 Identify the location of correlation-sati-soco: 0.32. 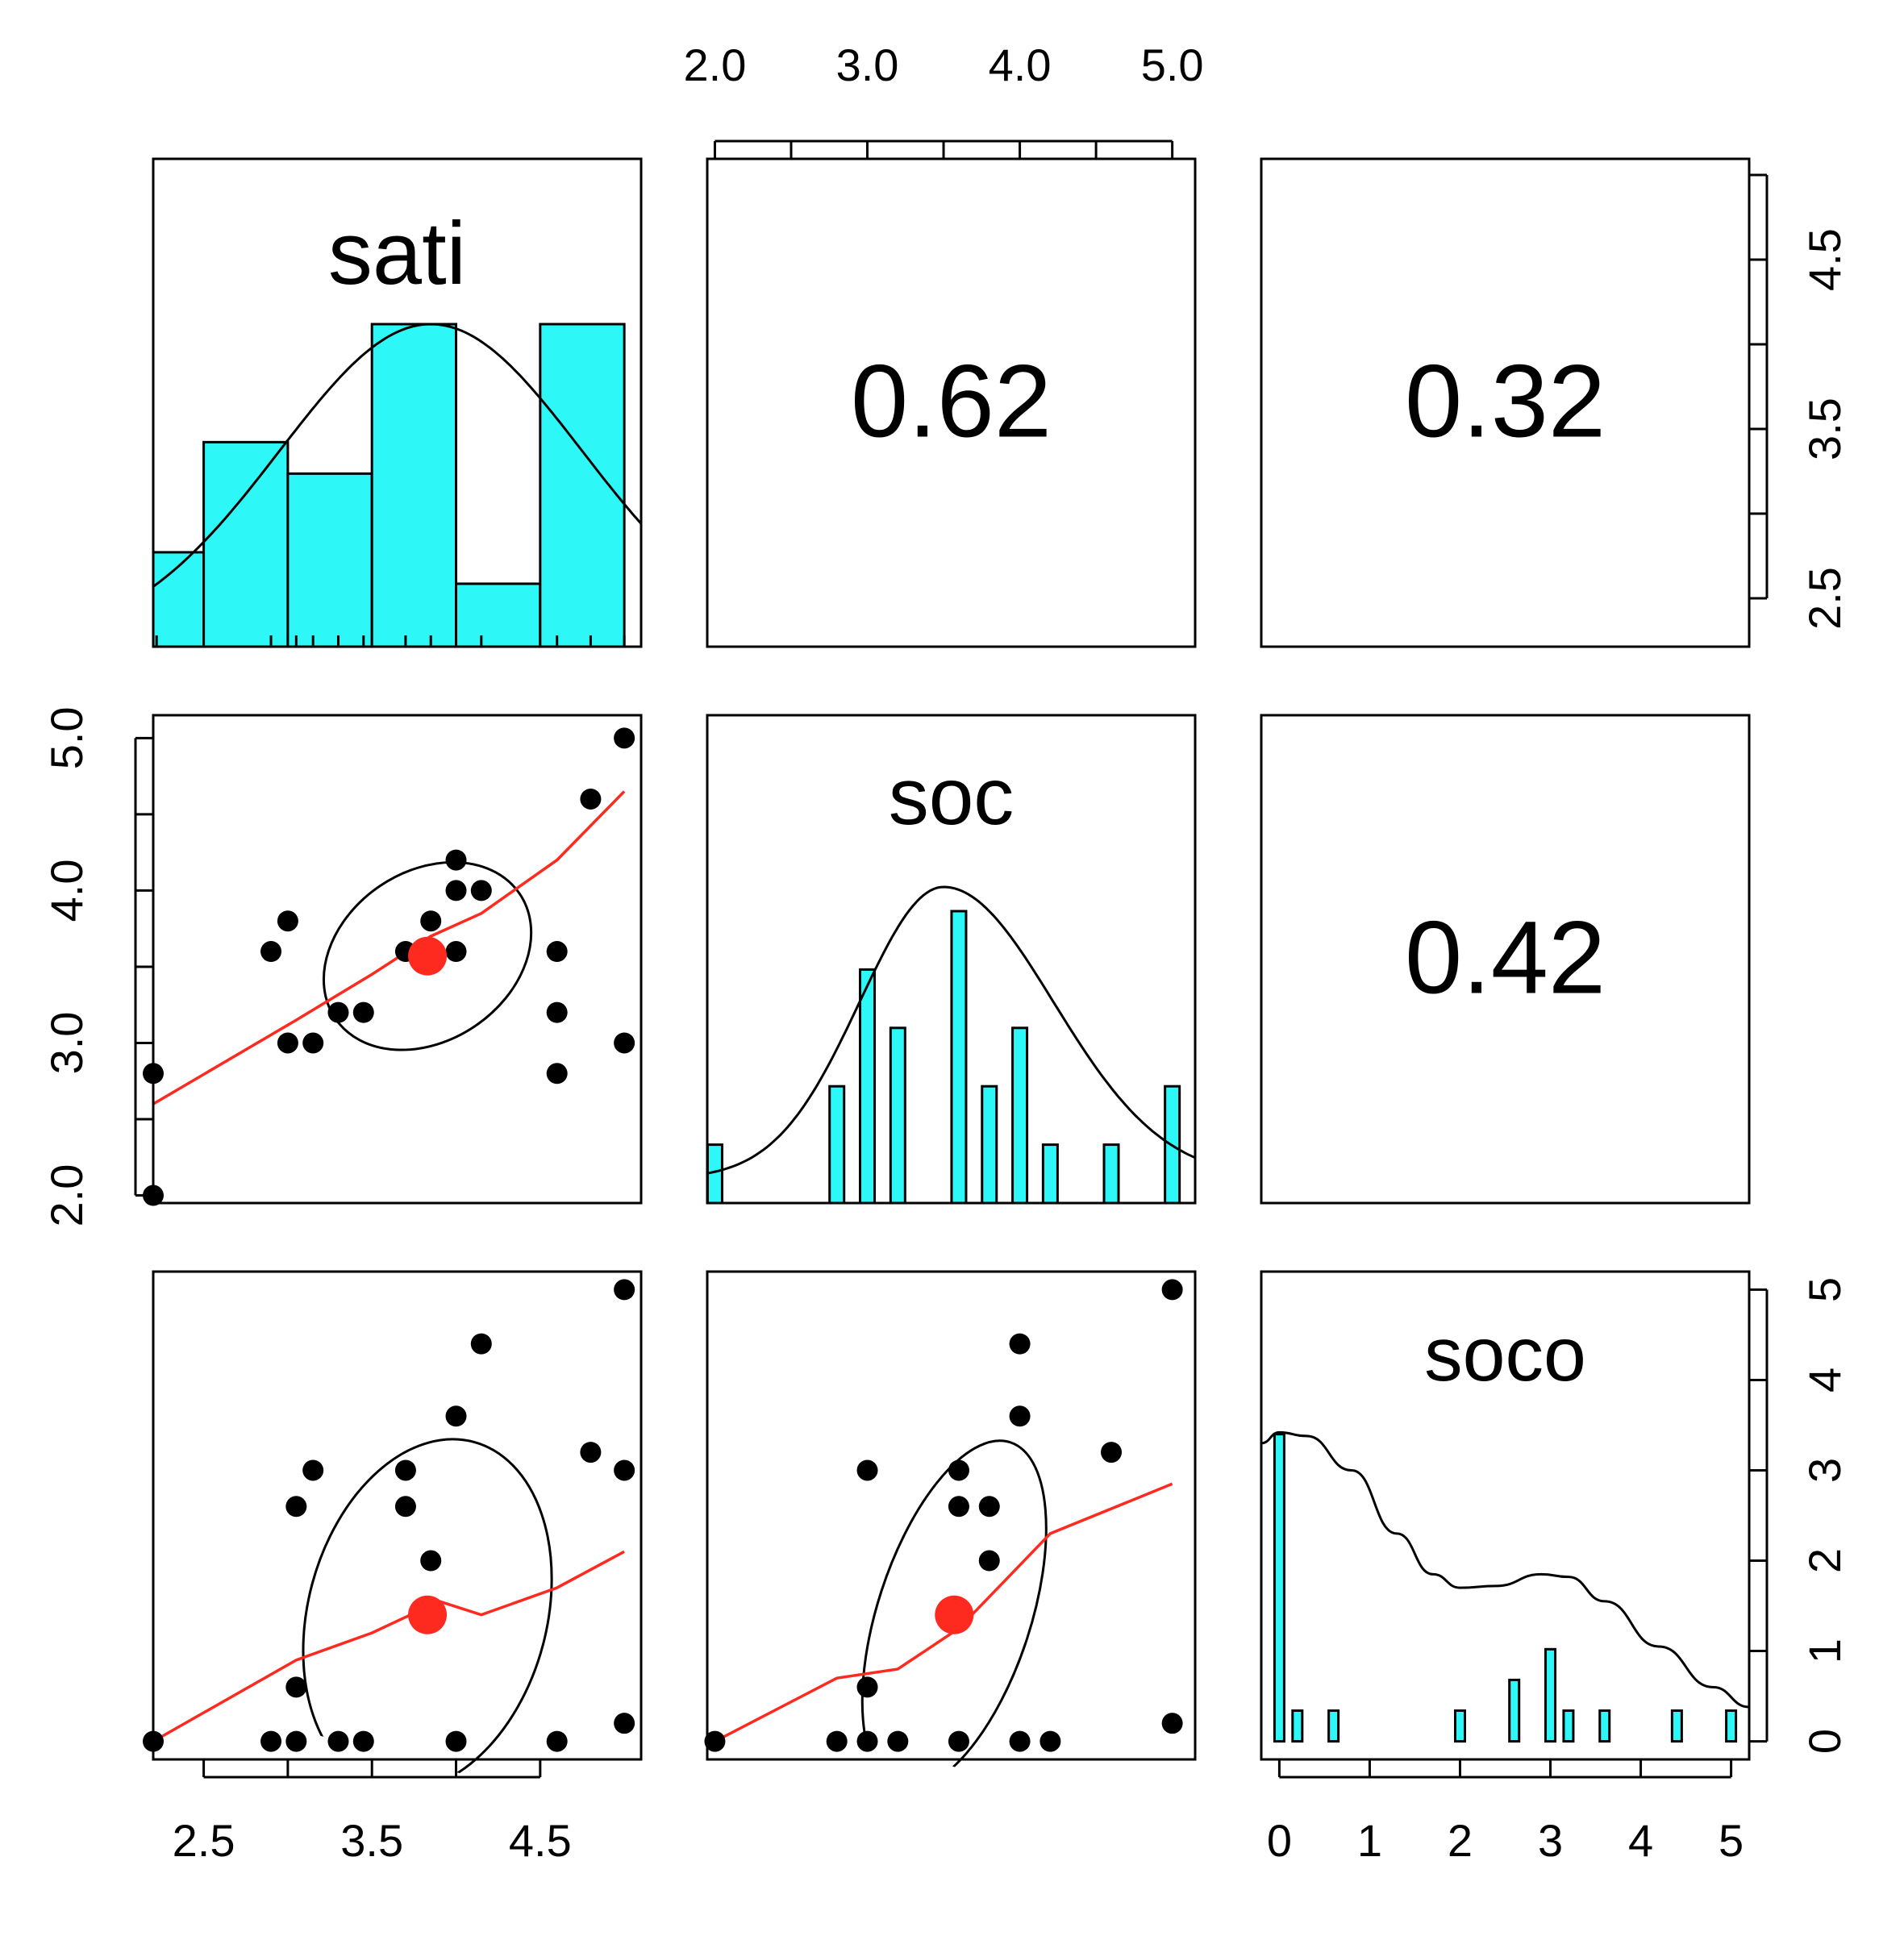
(1505, 402).